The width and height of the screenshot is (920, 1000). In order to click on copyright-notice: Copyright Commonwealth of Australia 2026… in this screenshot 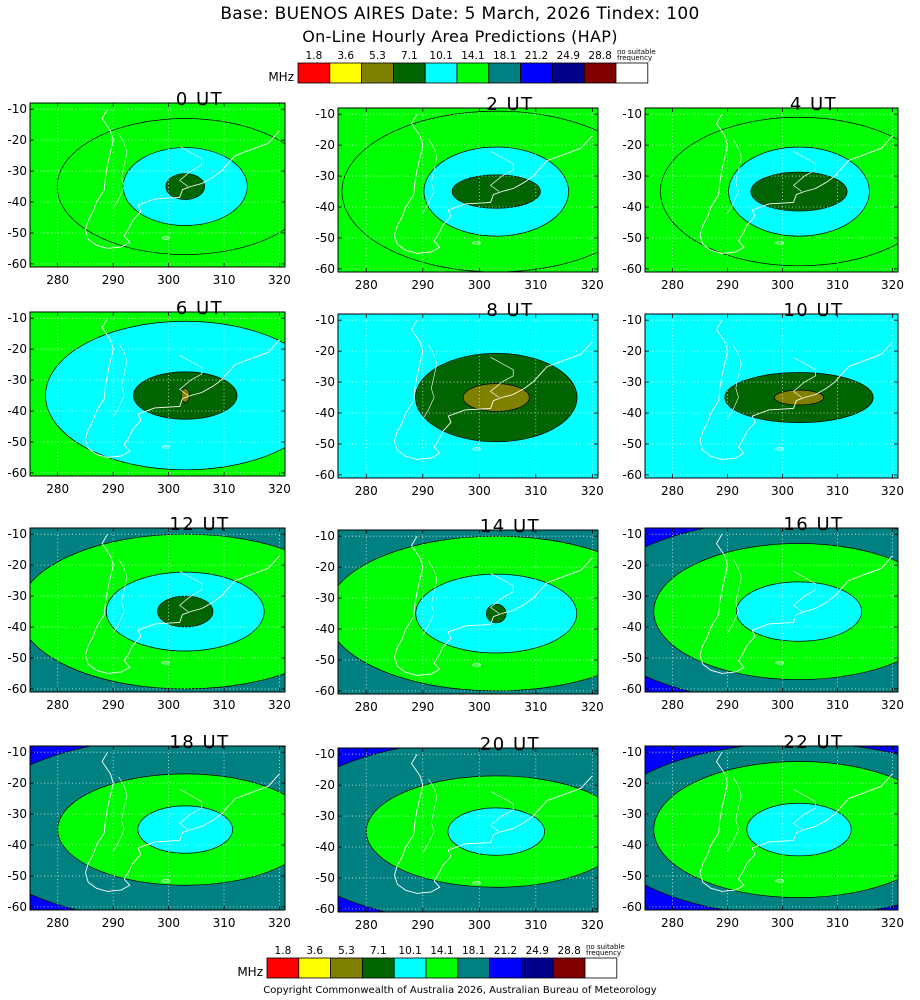, I will do `click(460, 990)`.